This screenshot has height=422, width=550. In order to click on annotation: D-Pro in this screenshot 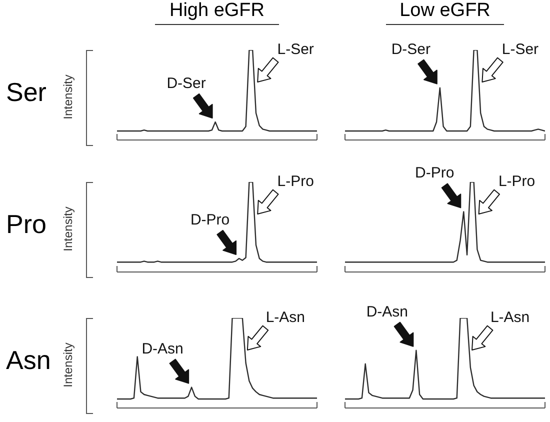, I will do `click(210, 220)`.